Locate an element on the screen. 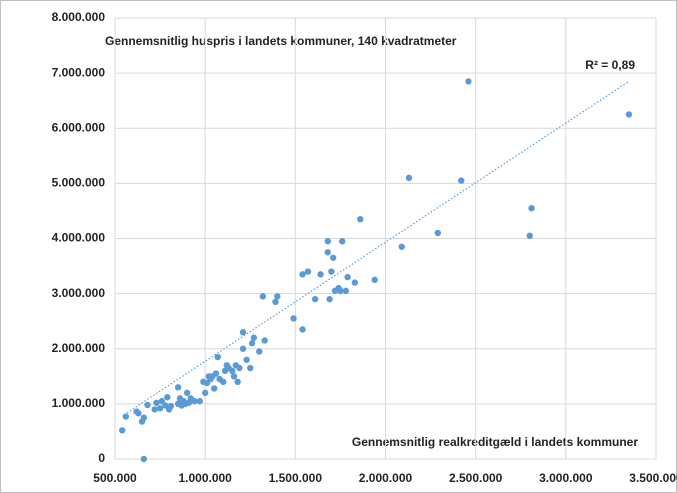 The image size is (677, 493). y-tick-label: 2.000.000 is located at coordinates (79, 348).